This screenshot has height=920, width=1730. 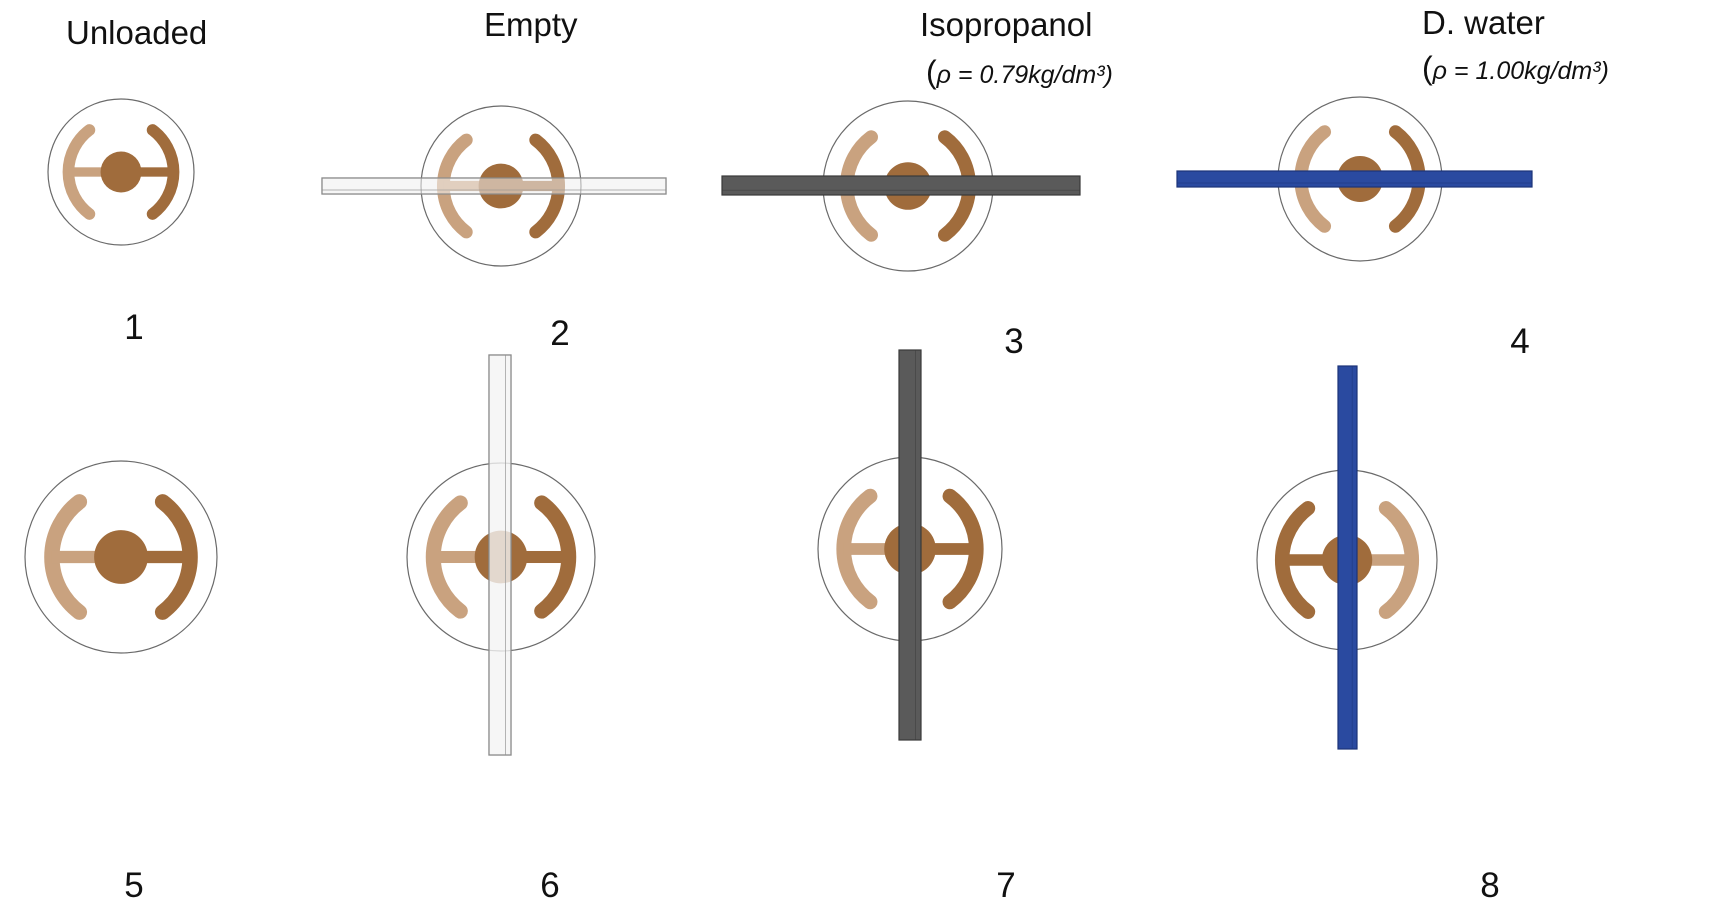 I want to click on header-empty: Empty, so click(x=531, y=24).